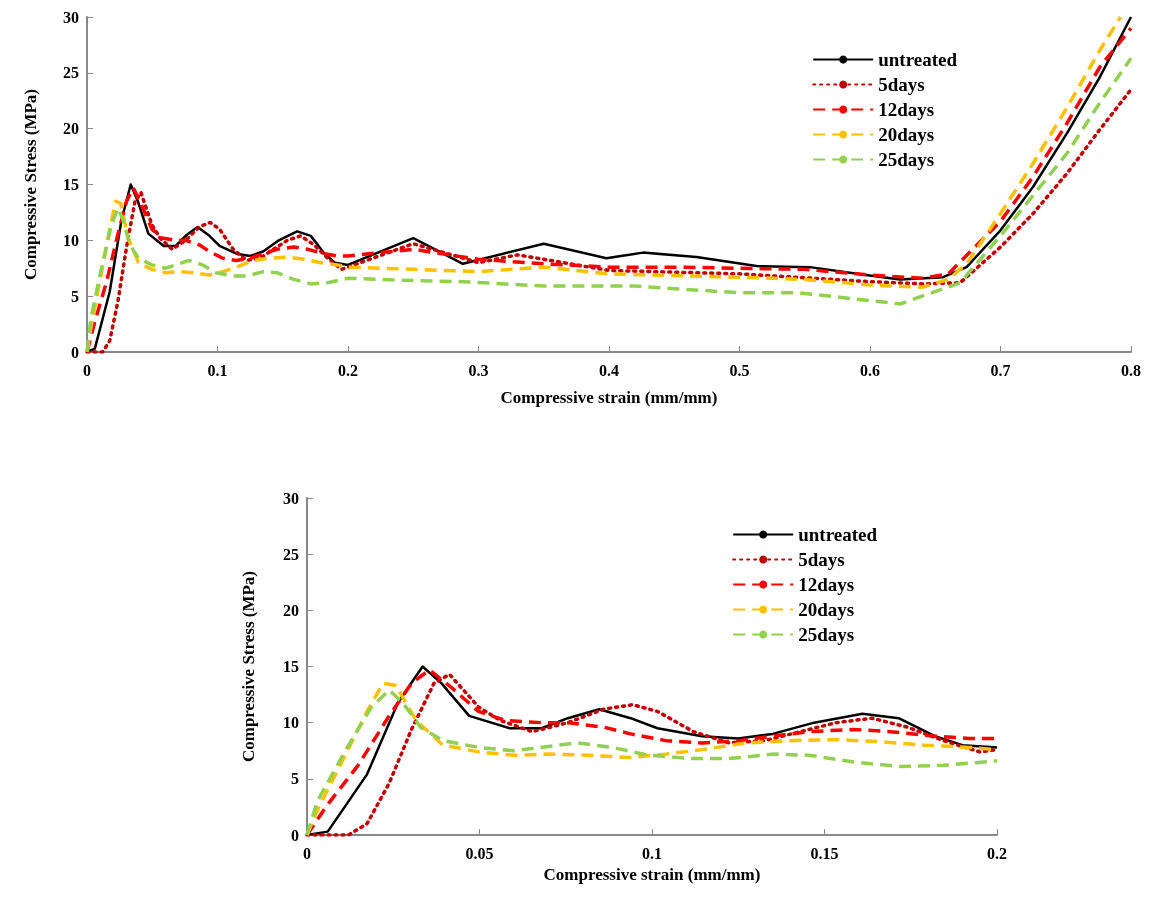  Describe the element at coordinates (609, 370) in the screenshot. I see `x-tick-label: 0.4` at that location.